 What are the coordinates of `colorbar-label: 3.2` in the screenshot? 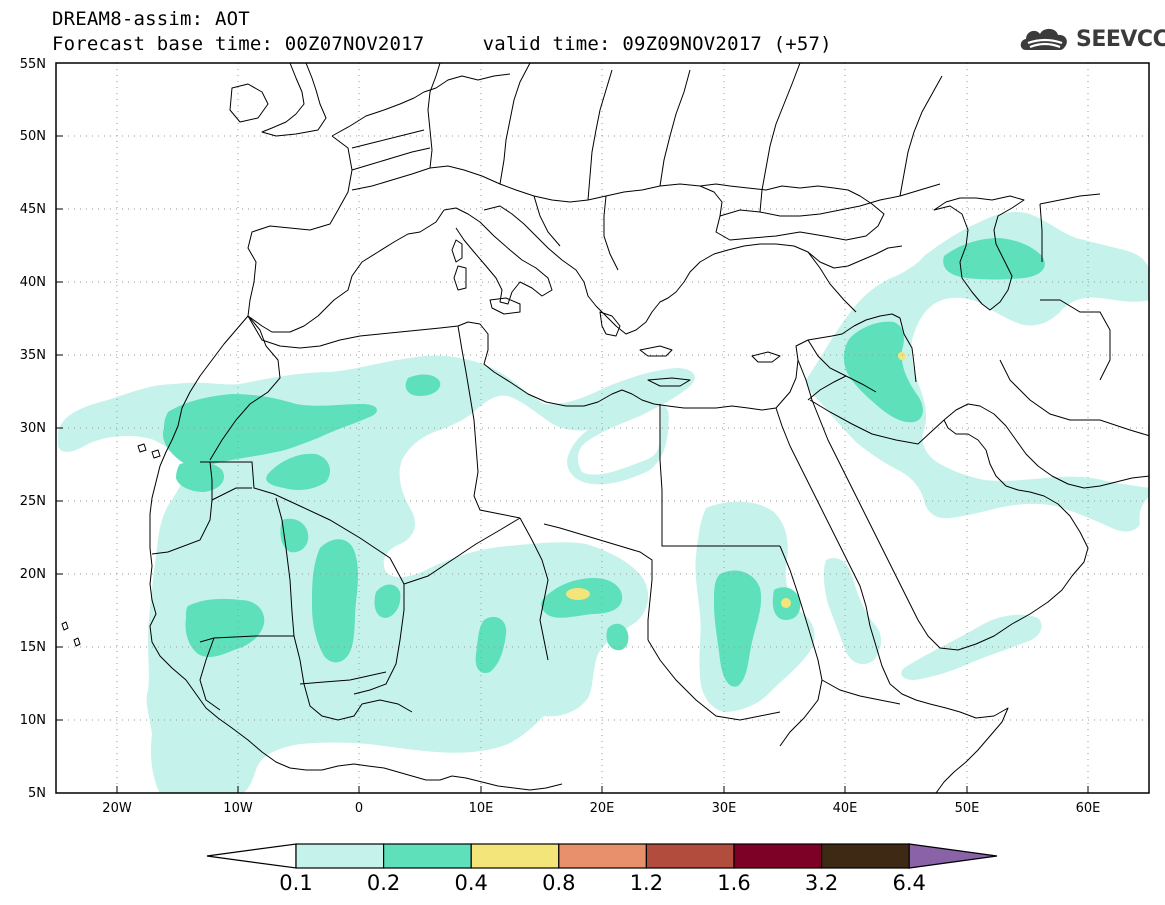 It's located at (821, 883).